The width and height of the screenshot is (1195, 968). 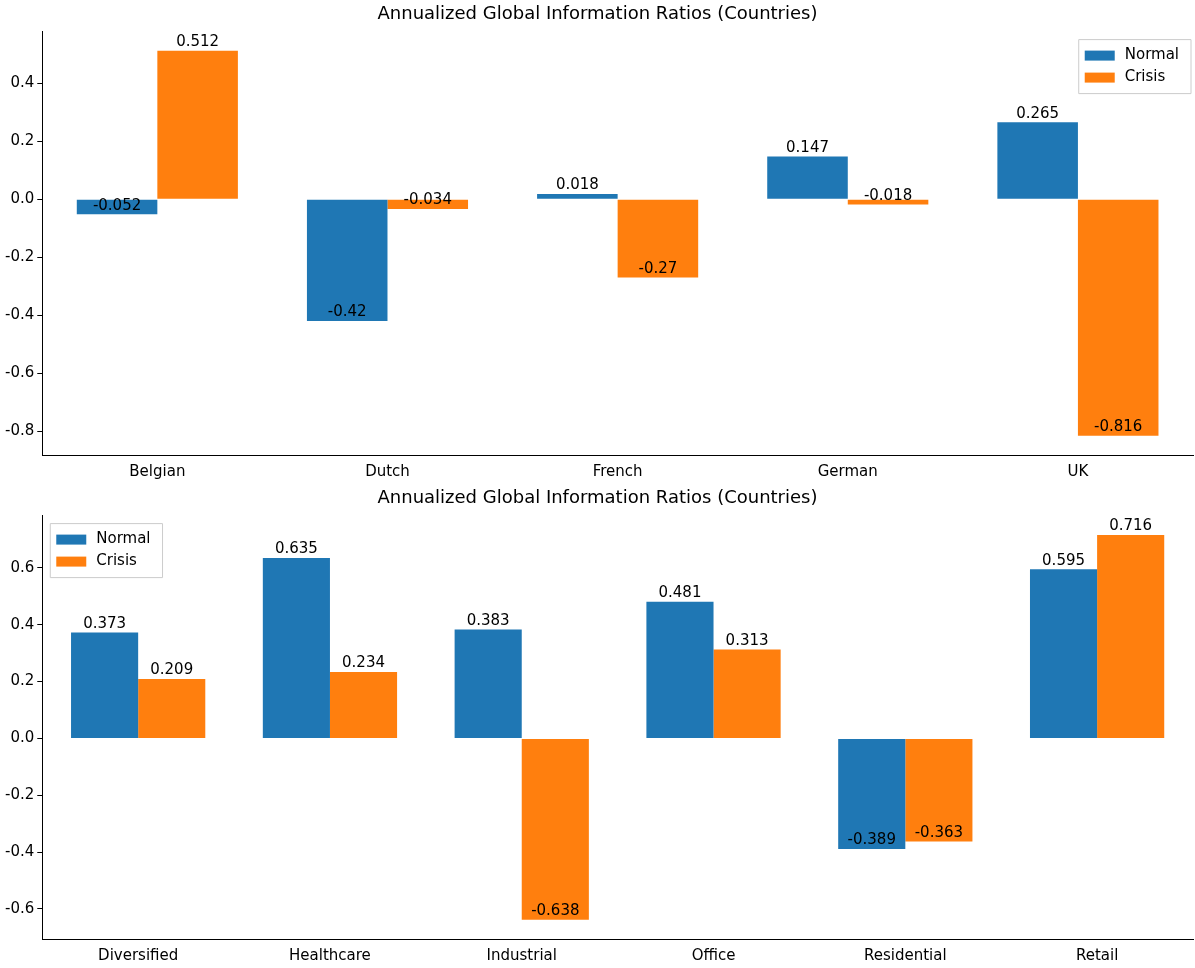 What do you see at coordinates (172, 669) in the screenshot?
I see `data-label: 0.209` at bounding box center [172, 669].